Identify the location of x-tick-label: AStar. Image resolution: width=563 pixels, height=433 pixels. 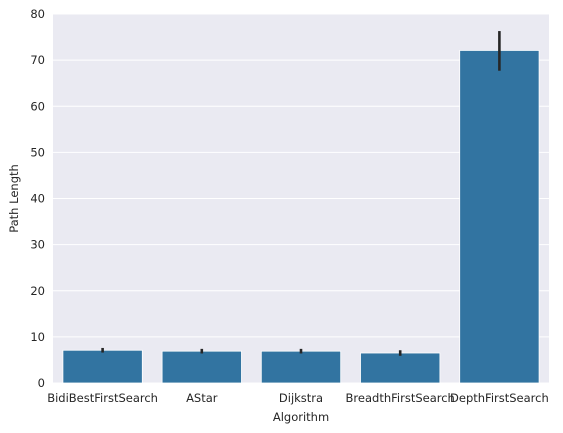
(202, 398).